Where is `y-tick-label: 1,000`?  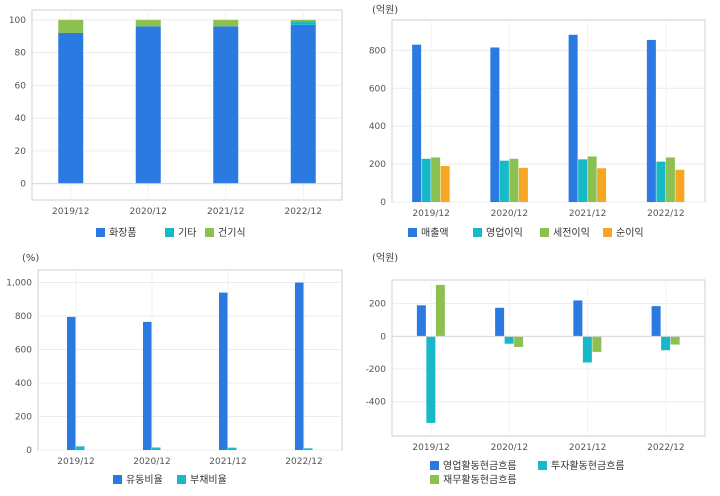
y-tick-label: 1,000 is located at coordinates (19, 284).